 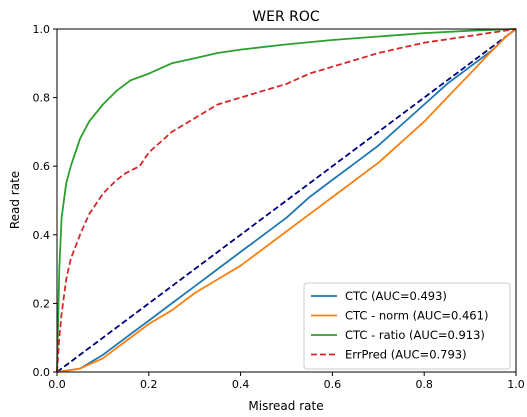 I want to click on legend-box, so click(x=407, y=326).